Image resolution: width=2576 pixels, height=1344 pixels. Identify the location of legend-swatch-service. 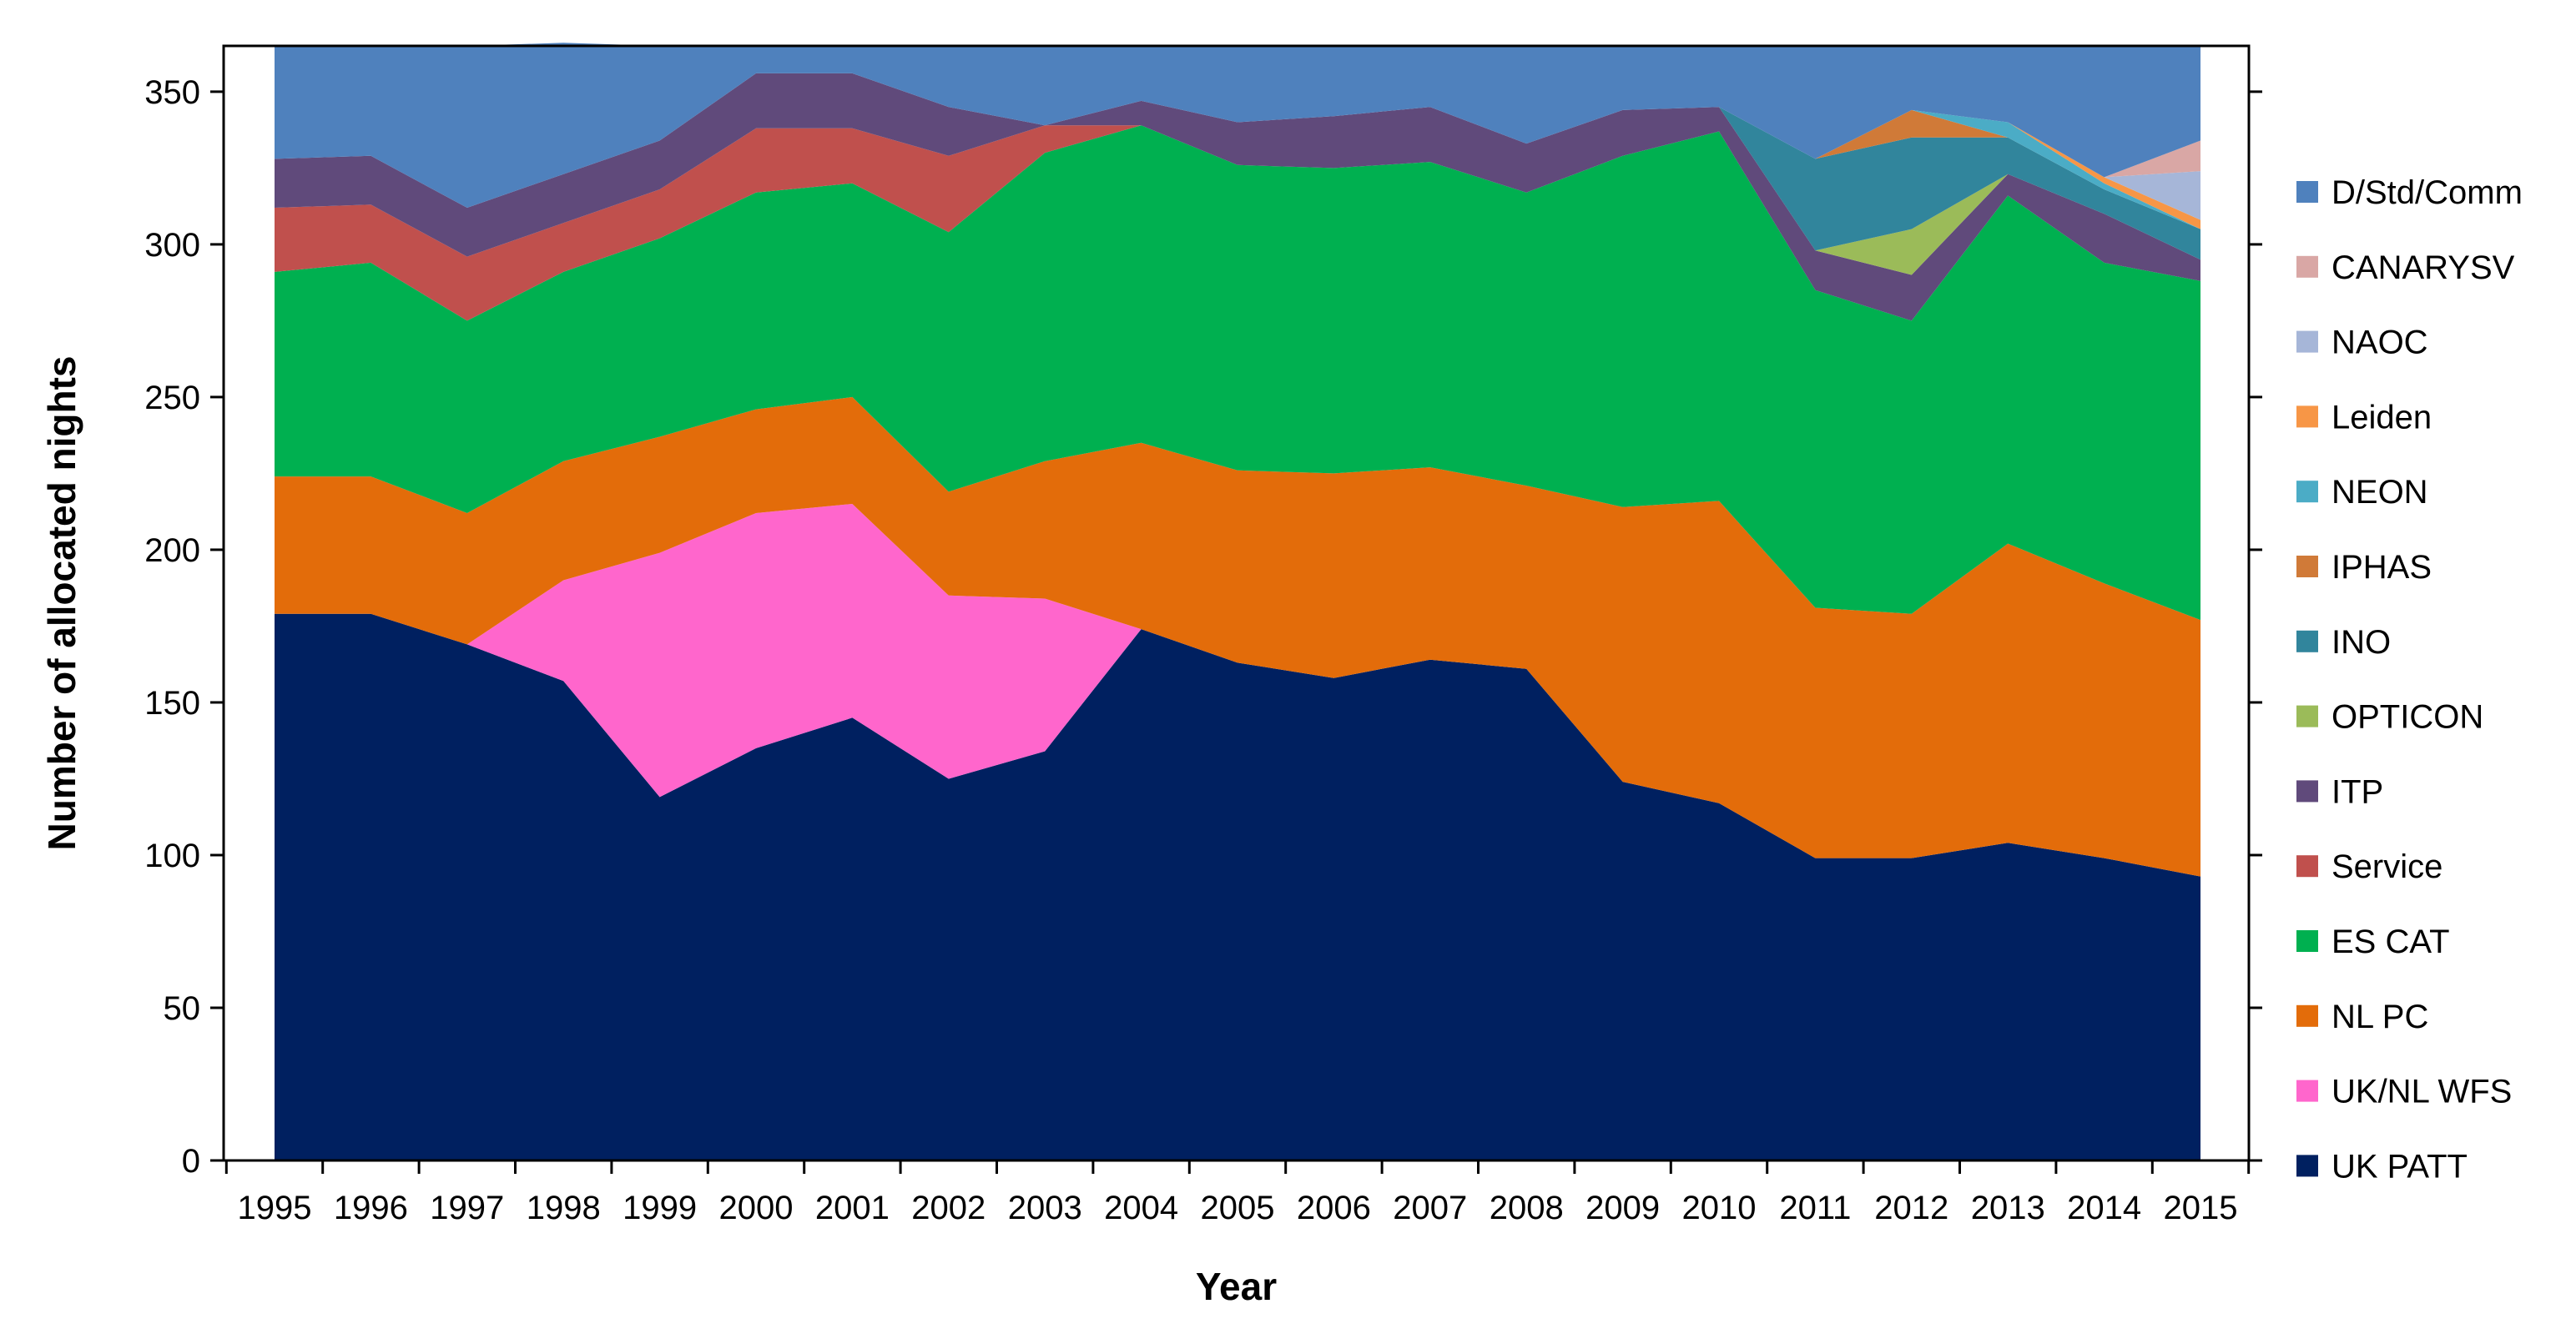
(2307, 866).